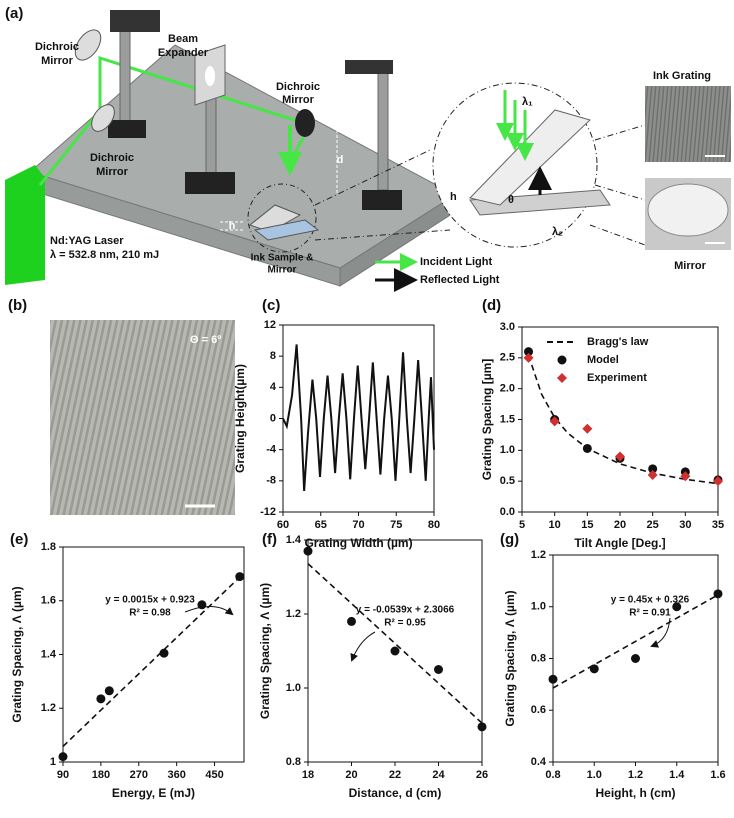 This screenshot has height=818, width=734. Describe the element at coordinates (294, 540) in the screenshot. I see `y-tick-label: 1.4` at that location.